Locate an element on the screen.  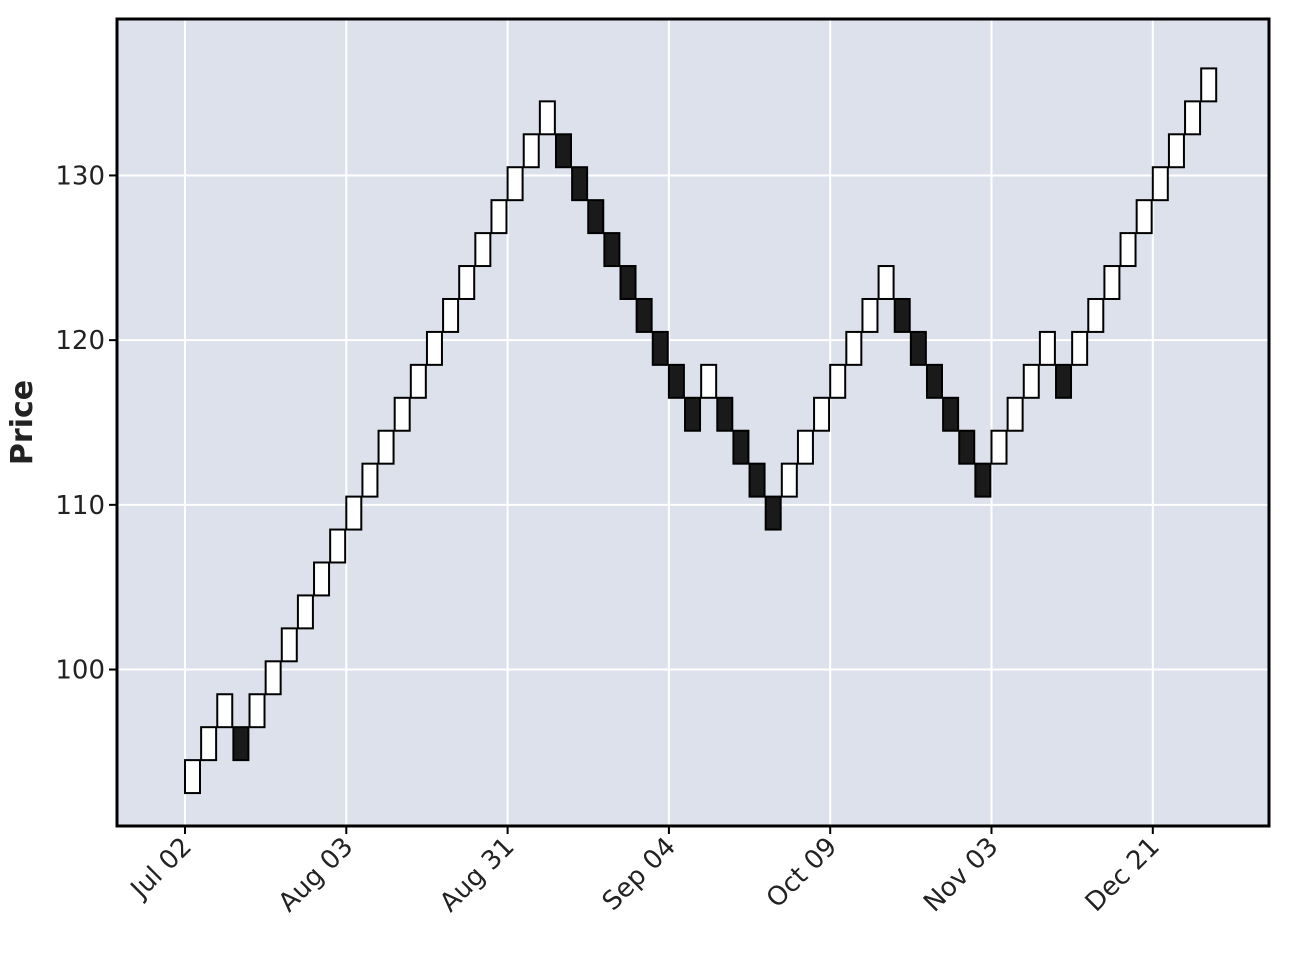
y-axis-ticks: 100 110 120 130 is located at coordinates (86, 423).